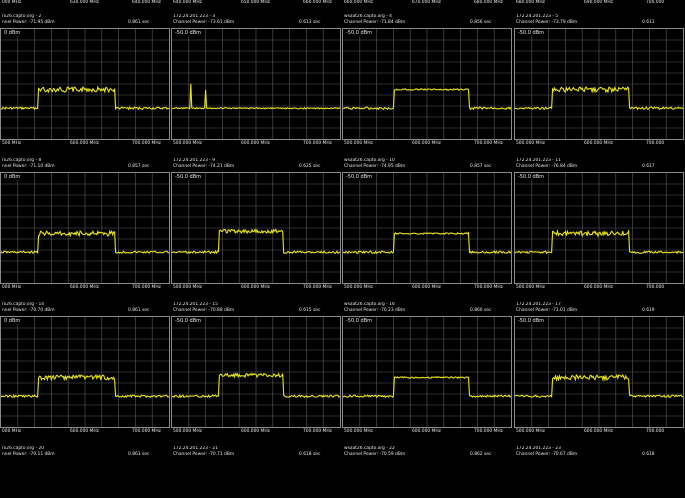 The image size is (685, 498). What do you see at coordinates (23, 304) in the screenshot?
I see `device-name: rx26.capto.org - 14` at bounding box center [23, 304].